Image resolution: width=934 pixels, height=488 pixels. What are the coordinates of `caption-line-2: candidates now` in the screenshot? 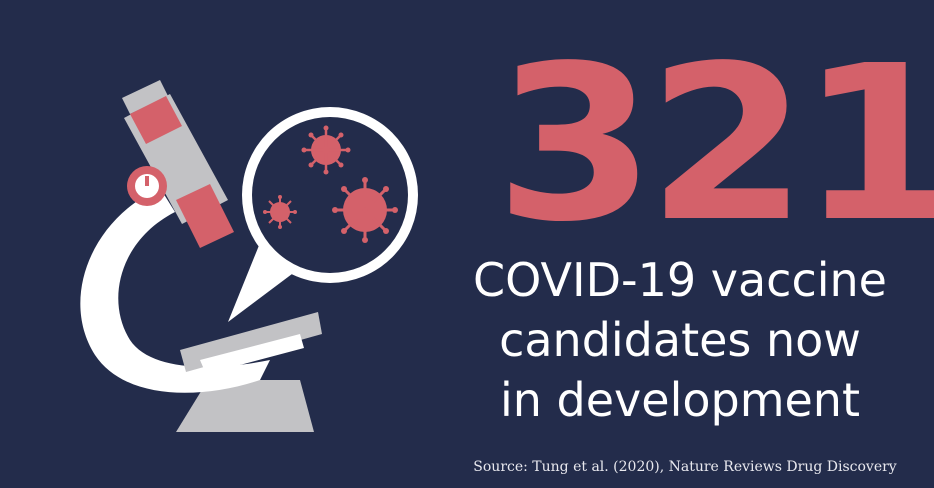 It's located at (680, 340).